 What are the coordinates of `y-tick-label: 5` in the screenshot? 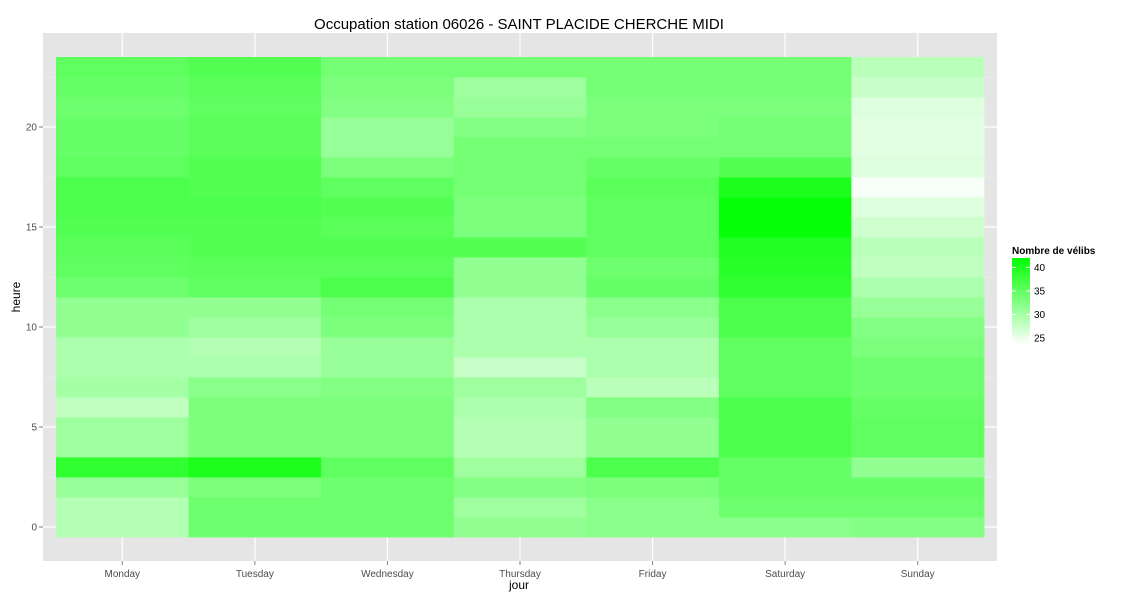 It's located at (34, 428).